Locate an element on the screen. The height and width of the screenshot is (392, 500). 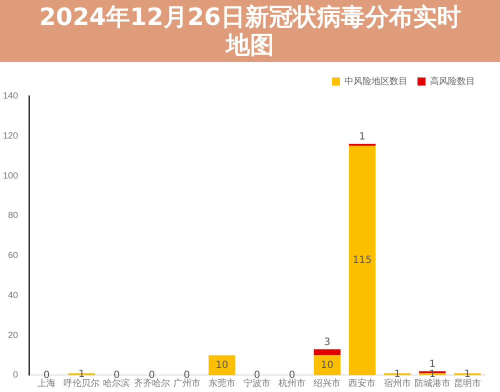
data-label: 3 is located at coordinates (327, 342).